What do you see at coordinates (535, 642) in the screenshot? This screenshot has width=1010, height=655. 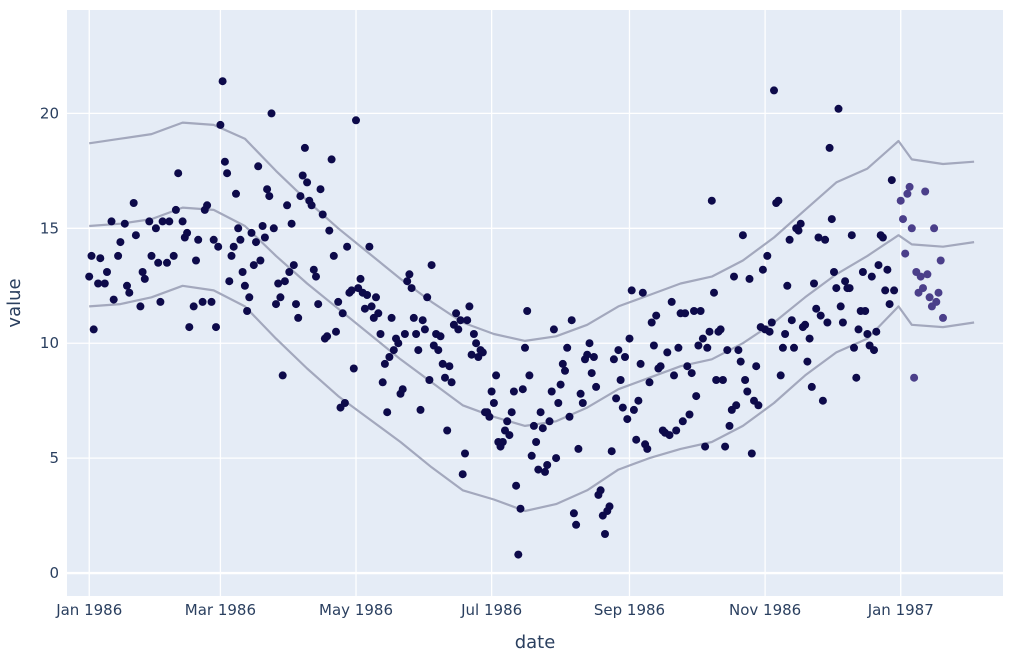 I see `x-axis-title: date` at bounding box center [535, 642].